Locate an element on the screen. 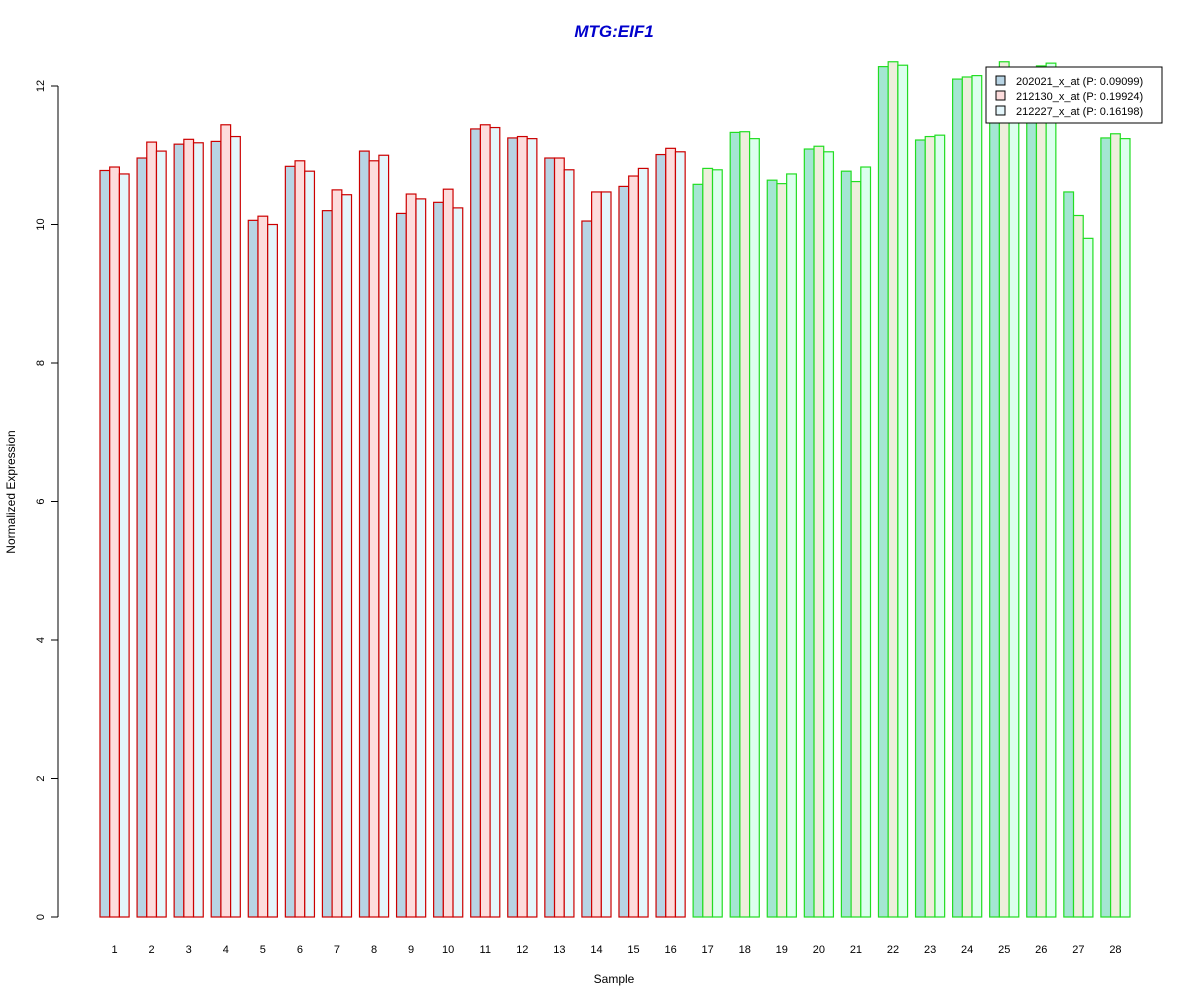 Image resolution: width=1200 pixels, height=1000 pixels. x-tick-label: 21 is located at coordinates (856, 950).